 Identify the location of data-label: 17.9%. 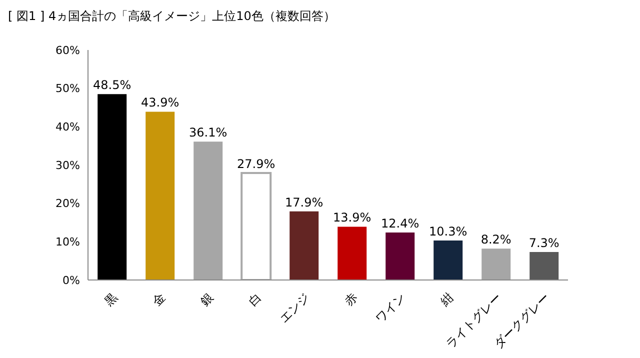
(304, 202).